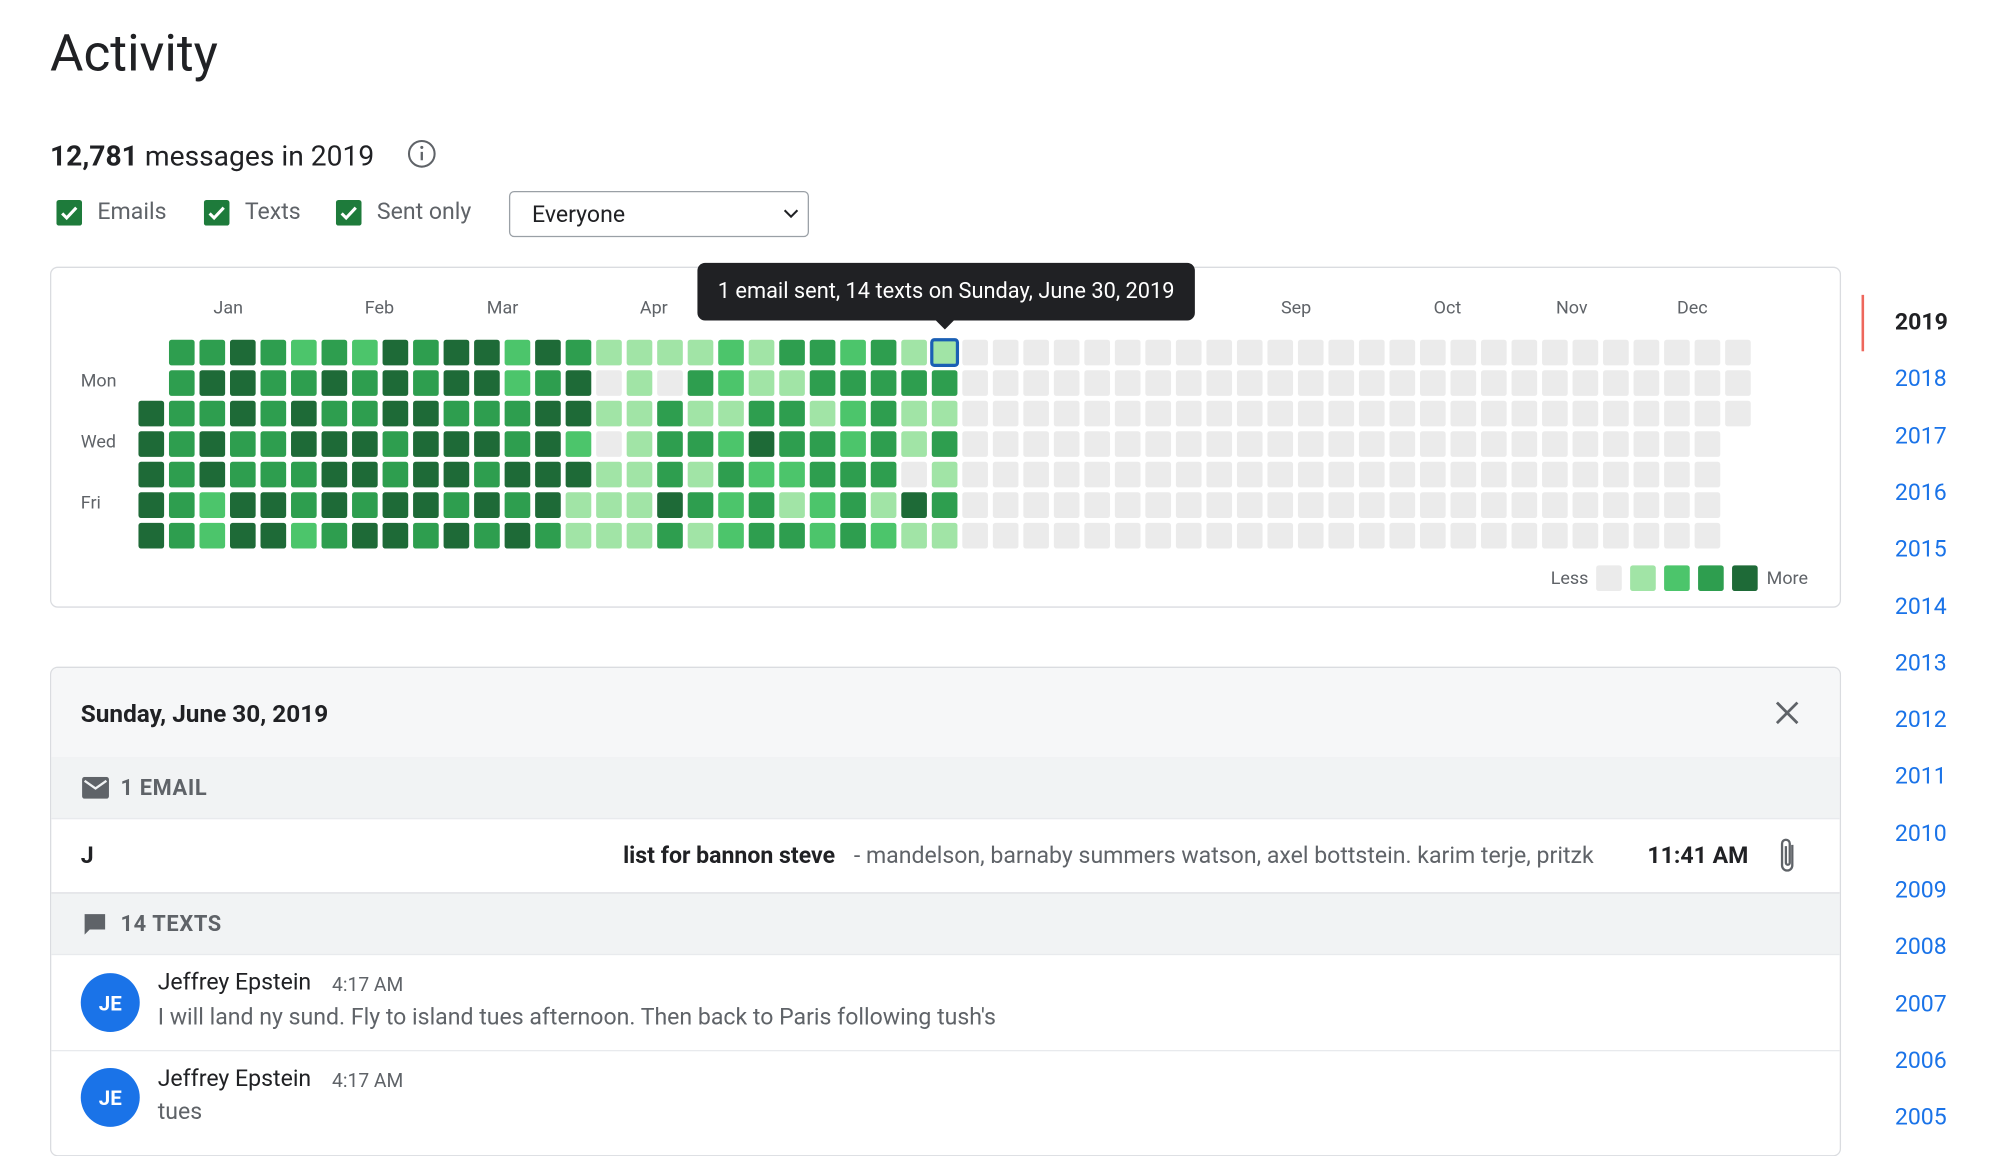 The height and width of the screenshot is (1156, 2000). Describe the element at coordinates (1920, 890) in the screenshot. I see `year-link: 2009` at that location.